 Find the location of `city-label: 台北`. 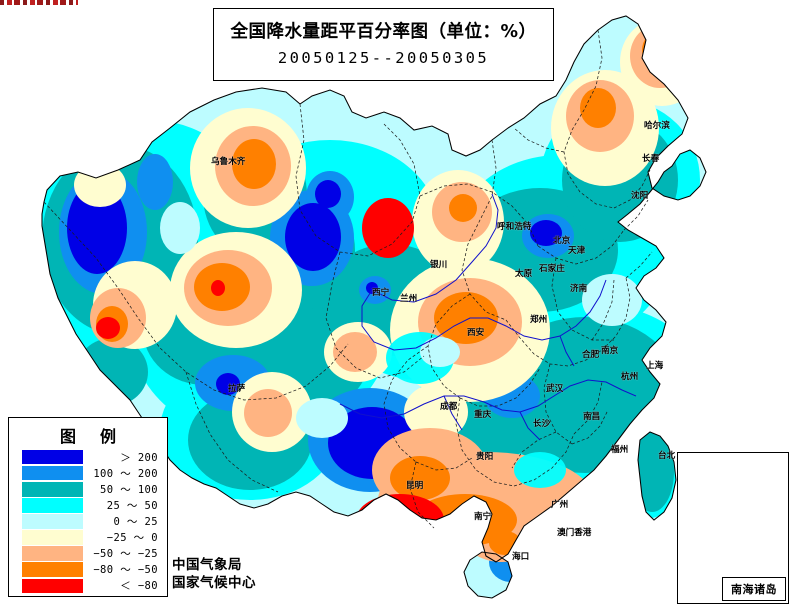

city-label: 台北 is located at coordinates (667, 456).